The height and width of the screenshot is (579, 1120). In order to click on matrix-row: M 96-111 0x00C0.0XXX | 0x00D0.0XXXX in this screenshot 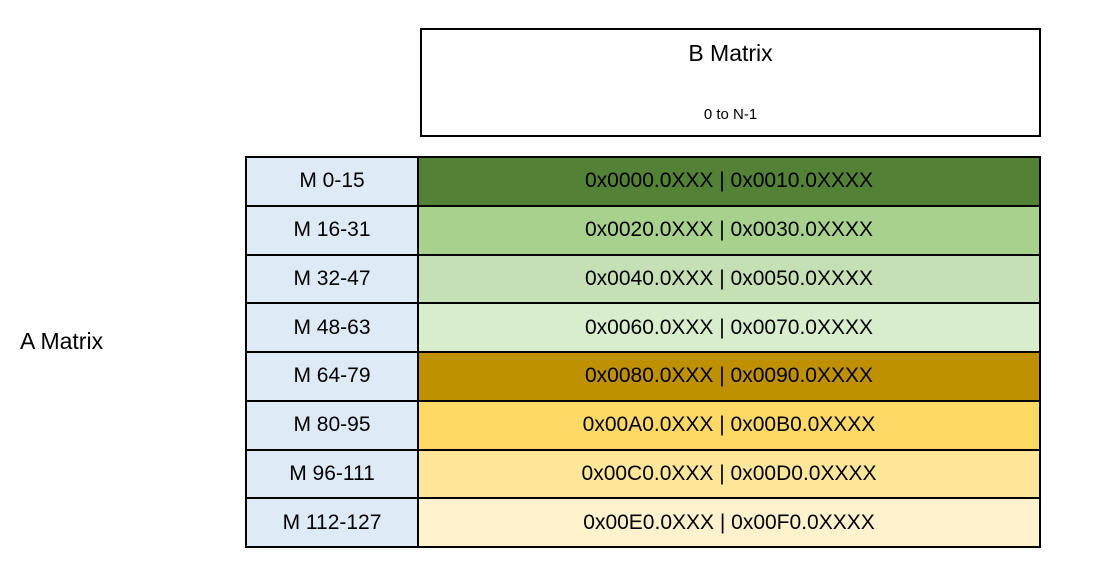, I will do `click(643, 473)`.